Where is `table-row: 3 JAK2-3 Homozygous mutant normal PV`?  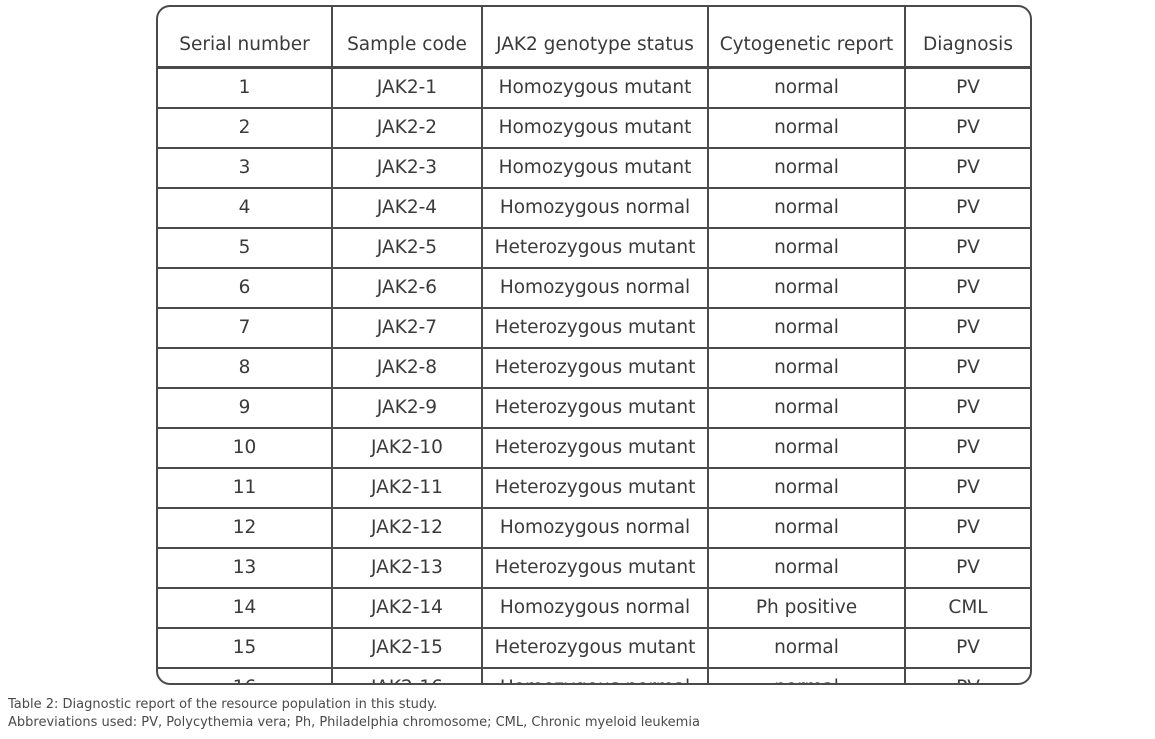
table-row: 3 JAK2-3 Homozygous mutant normal PV is located at coordinates (594, 167).